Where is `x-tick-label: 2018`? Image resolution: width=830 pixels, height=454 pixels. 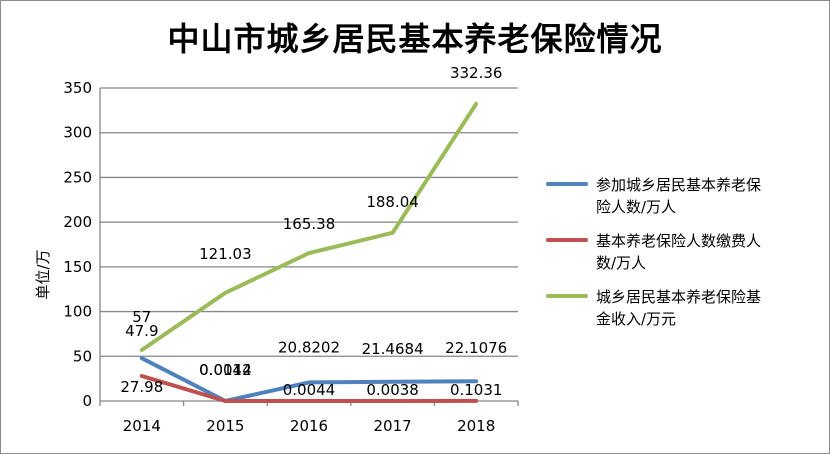
x-tick-label: 2018 is located at coordinates (476, 426).